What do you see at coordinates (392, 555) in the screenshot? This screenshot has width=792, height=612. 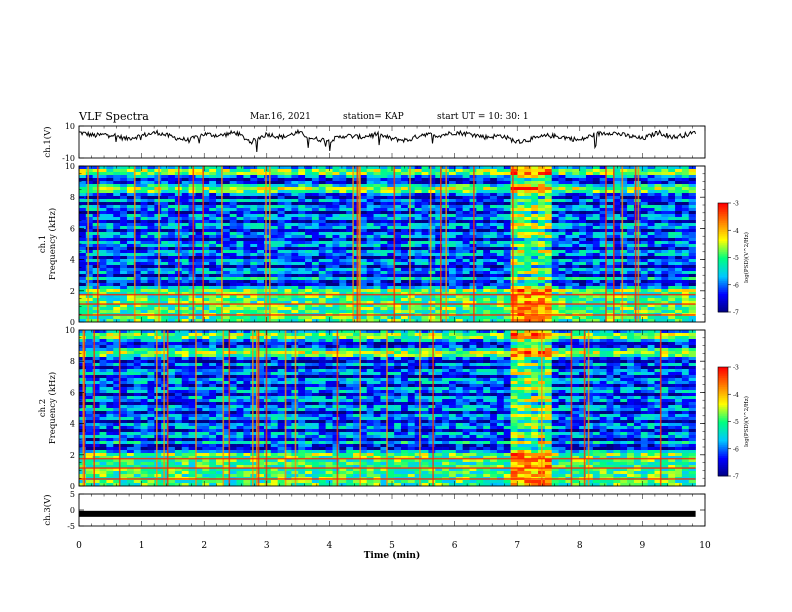 I see `x-axis-label: Time (min)` at bounding box center [392, 555].